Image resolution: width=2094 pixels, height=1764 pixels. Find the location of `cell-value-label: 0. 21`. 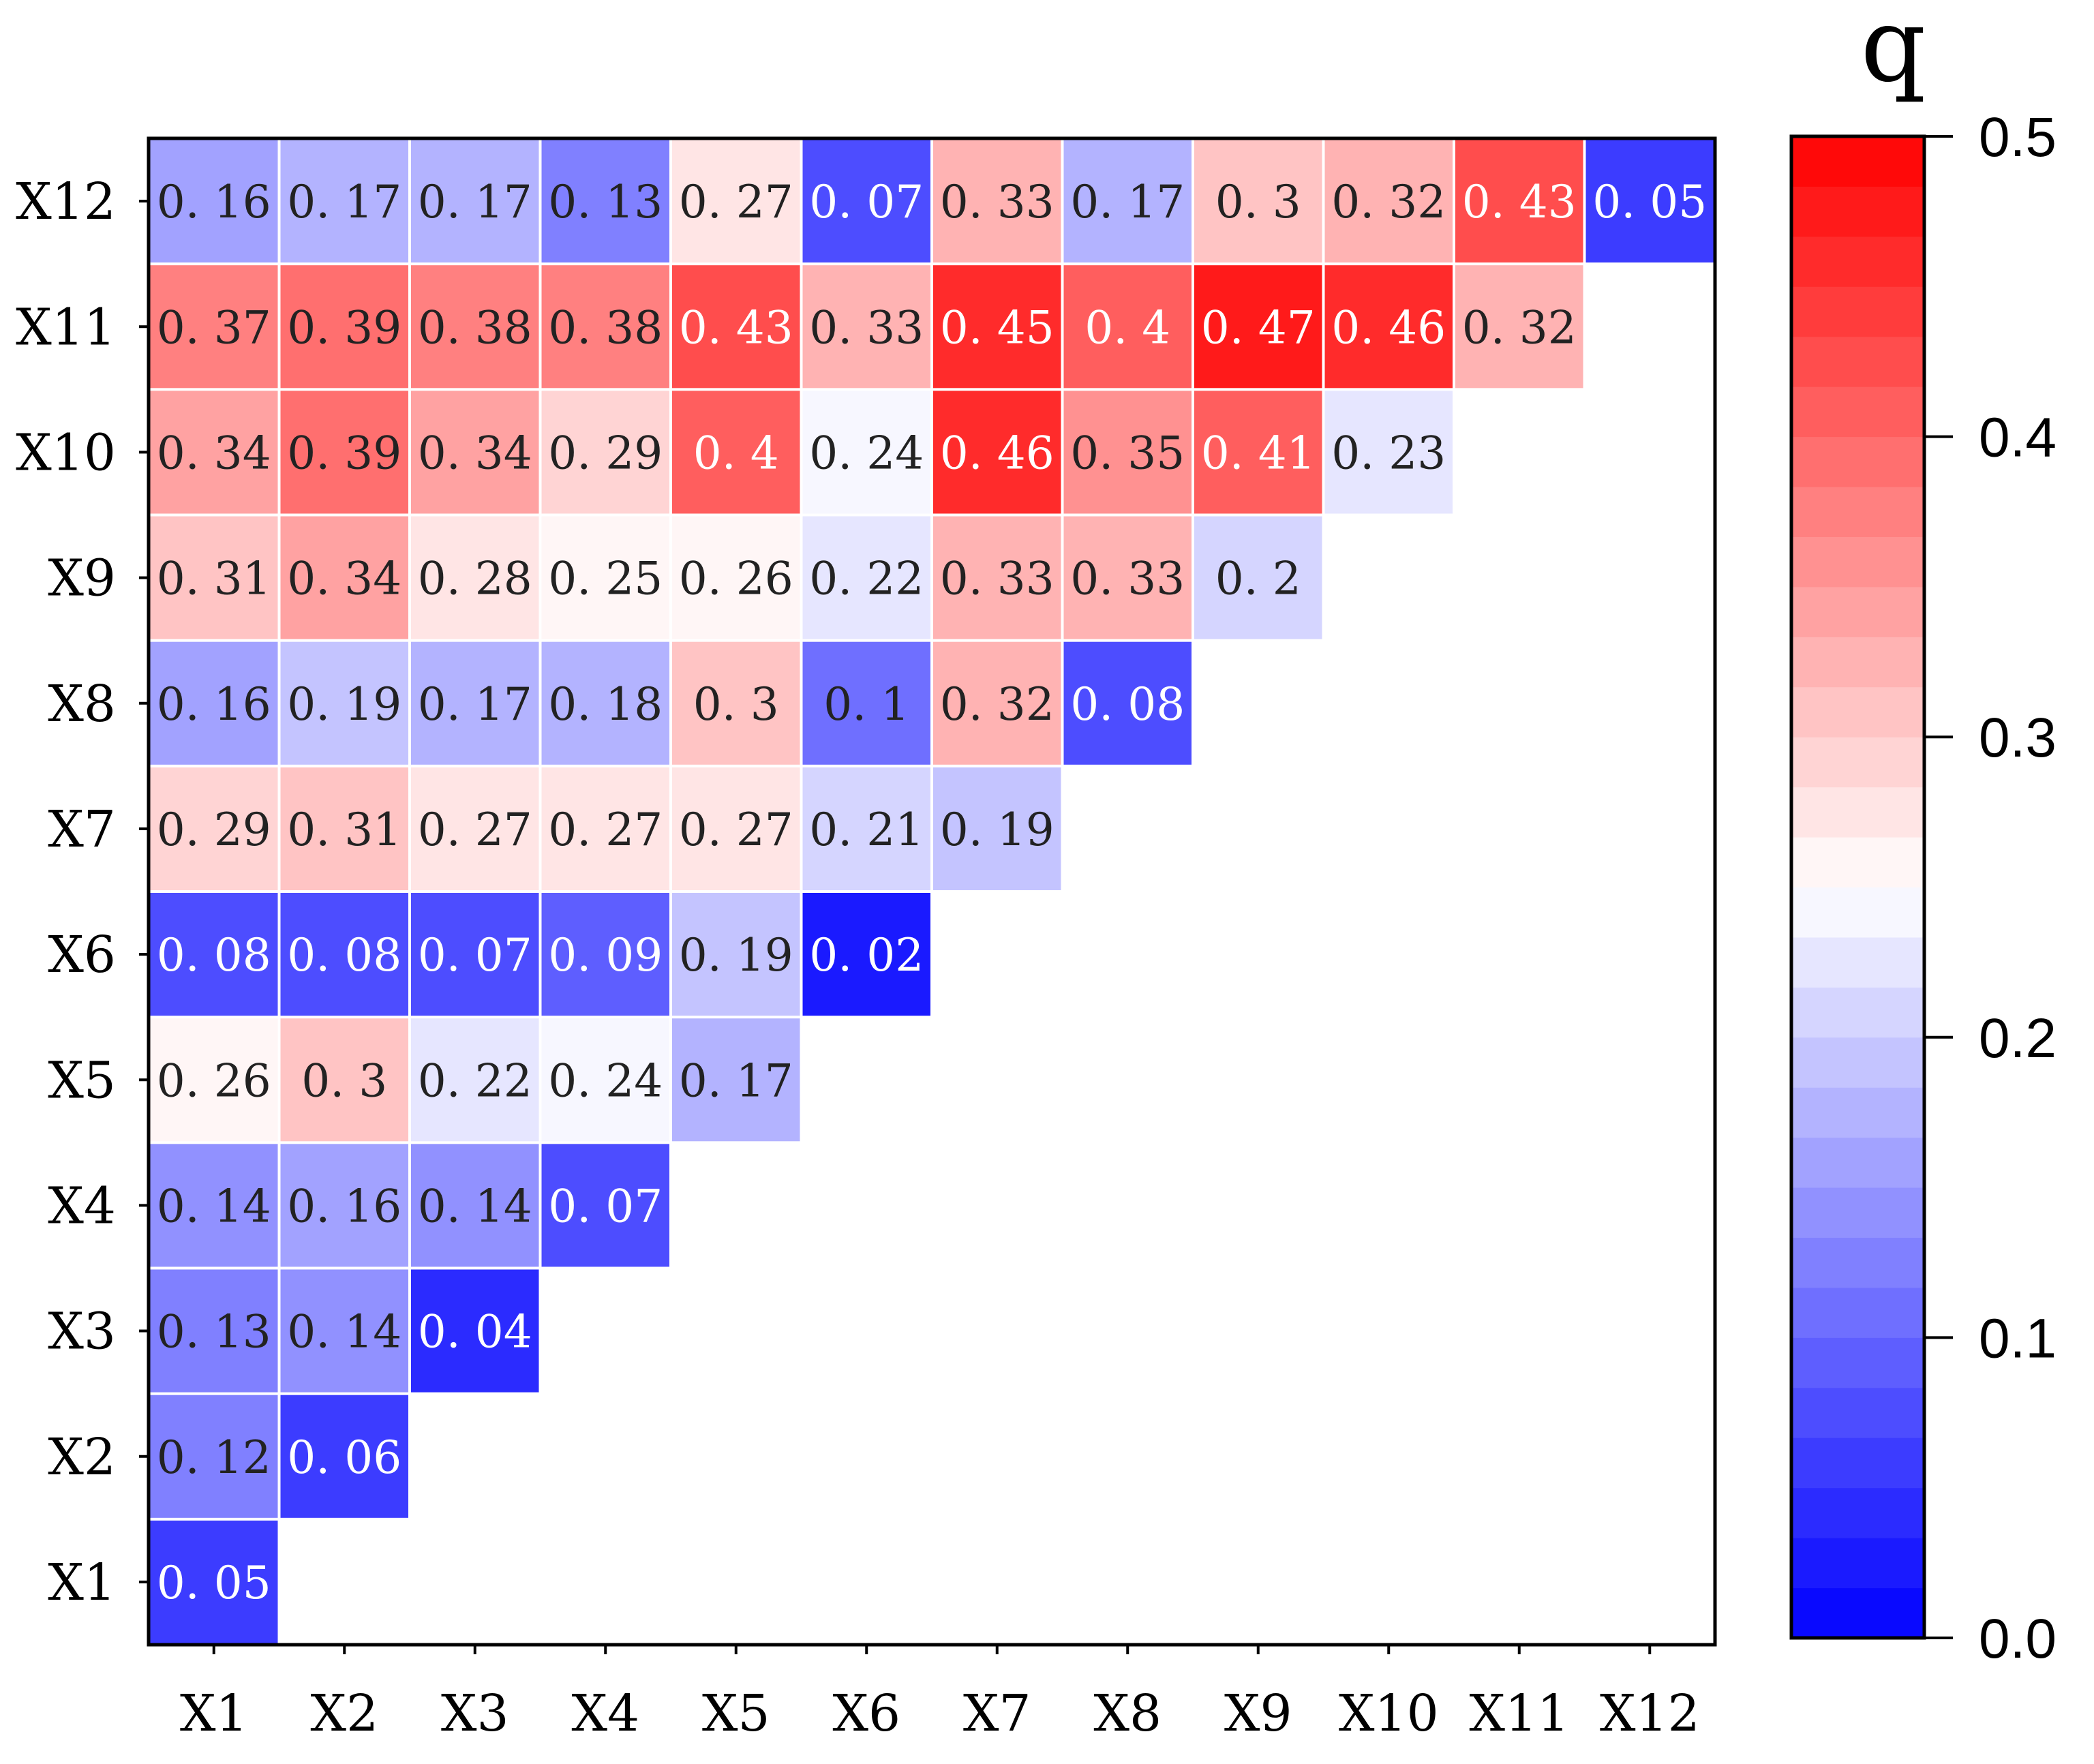

cell-value-label: 0. 21 is located at coordinates (866, 830).